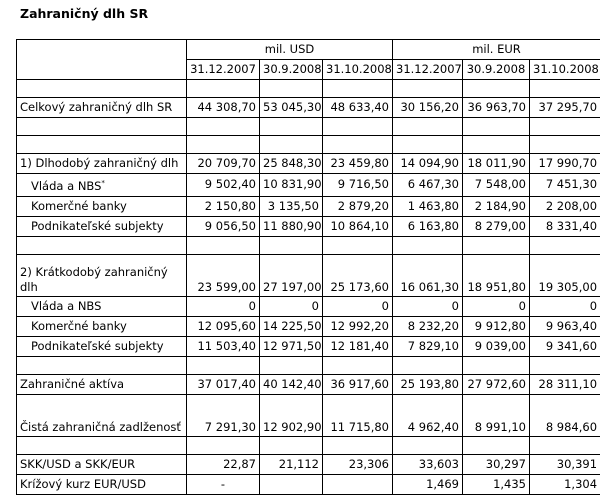 The width and height of the screenshot is (600, 504). I want to click on header-group-eur: mil. EUR, so click(495, 49).